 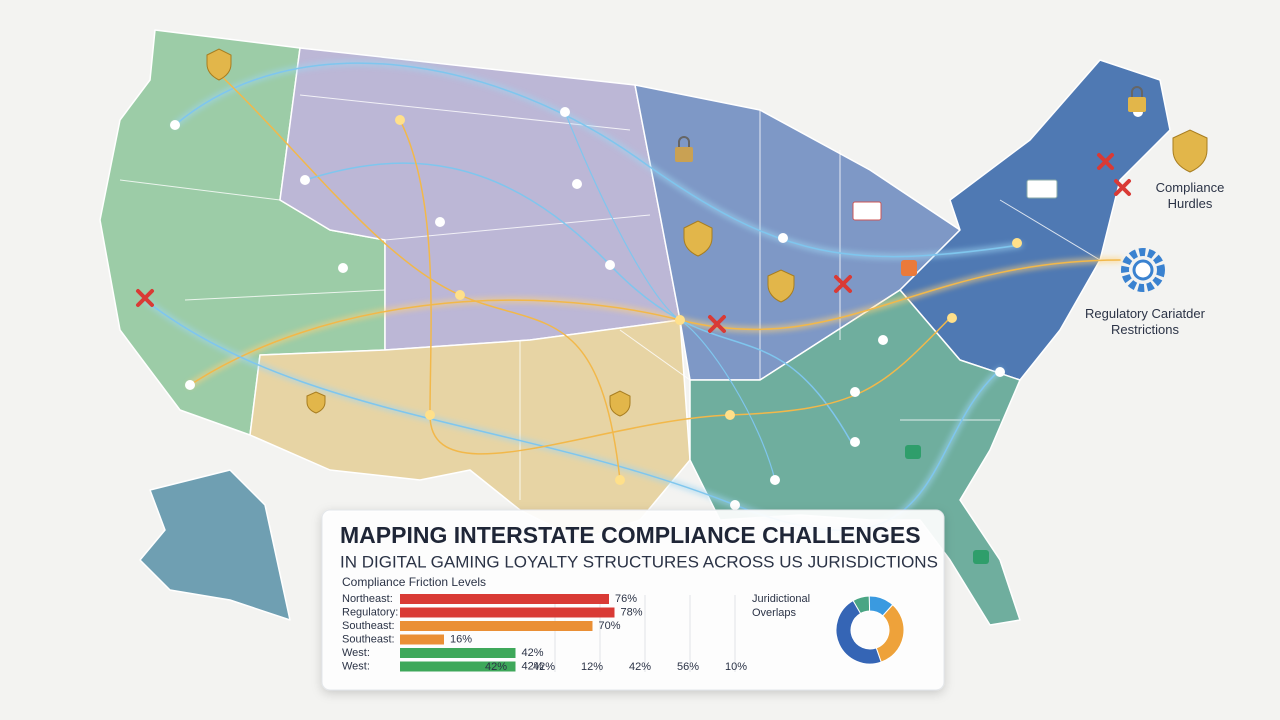 What do you see at coordinates (632, 612) in the screenshot?
I see `value-label: 78%` at bounding box center [632, 612].